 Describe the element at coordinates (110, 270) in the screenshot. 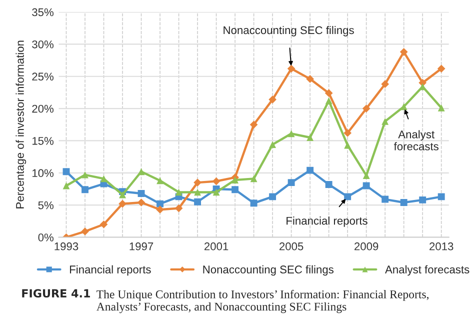

I see `legend-label: Financial reports` at that location.